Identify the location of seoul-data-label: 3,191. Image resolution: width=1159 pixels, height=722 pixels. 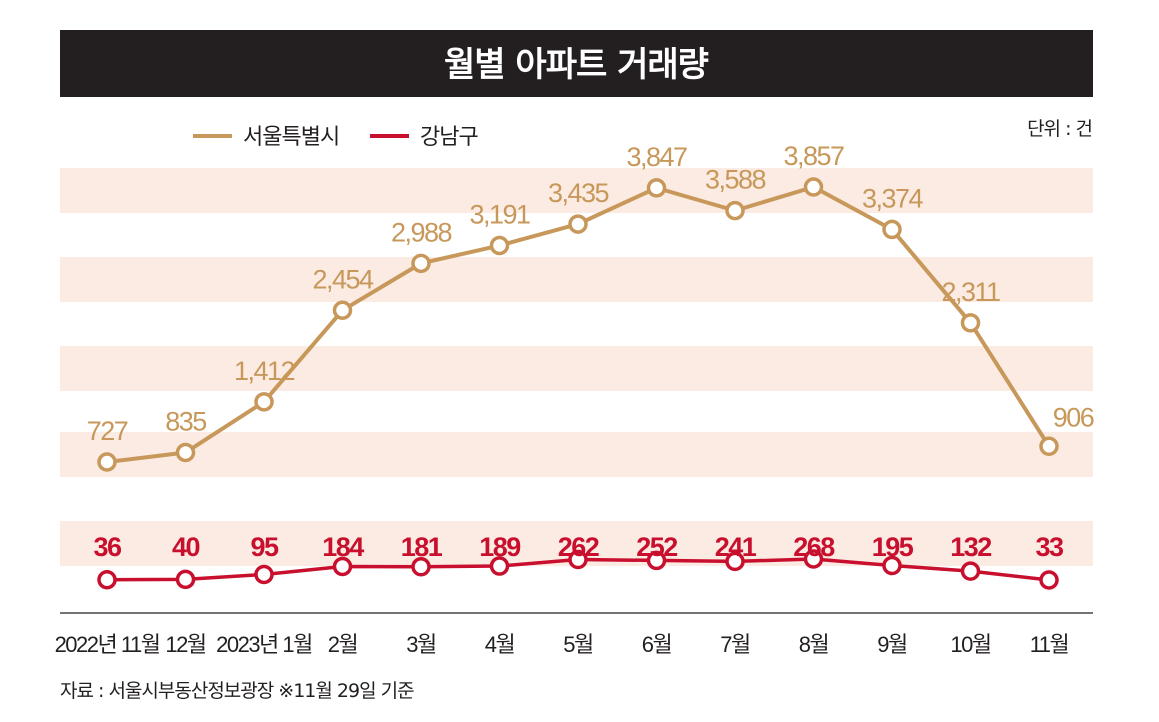
(499, 215).